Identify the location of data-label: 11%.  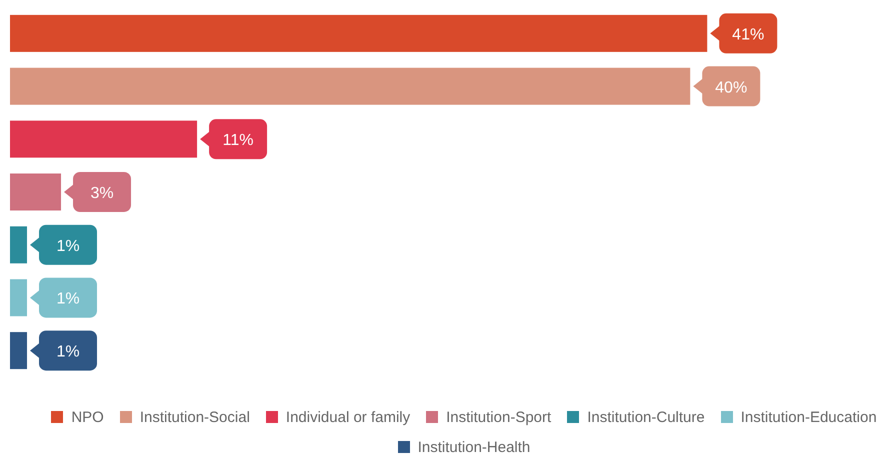
(238, 141).